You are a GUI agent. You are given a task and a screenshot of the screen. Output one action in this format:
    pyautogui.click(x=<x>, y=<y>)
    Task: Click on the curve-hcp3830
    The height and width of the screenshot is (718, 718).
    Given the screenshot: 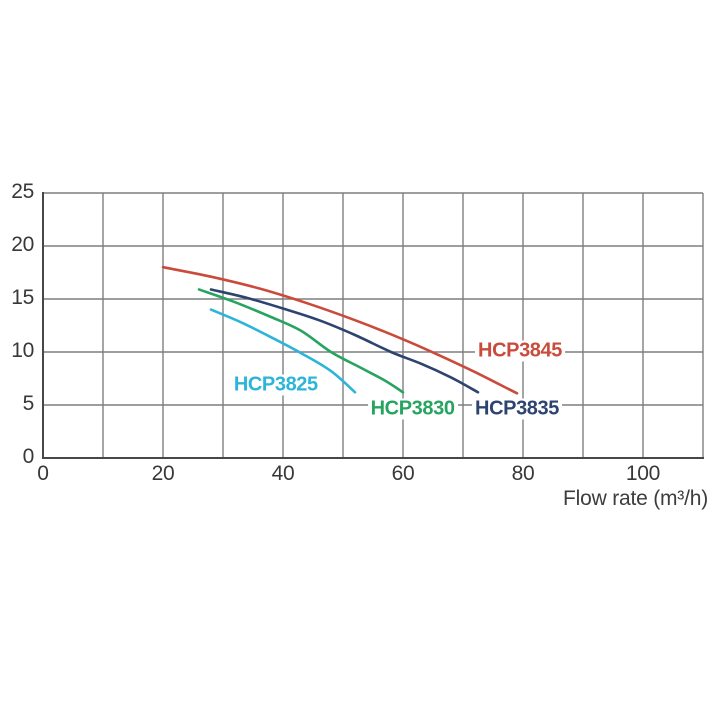 What is the action you would take?
    pyautogui.click(x=301, y=341)
    